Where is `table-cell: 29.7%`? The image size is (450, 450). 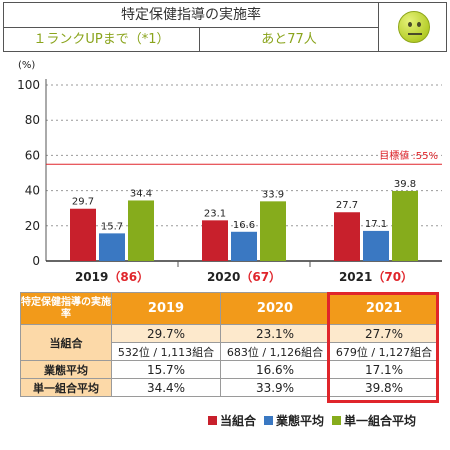
table-cell: 29.7% is located at coordinates (166, 333).